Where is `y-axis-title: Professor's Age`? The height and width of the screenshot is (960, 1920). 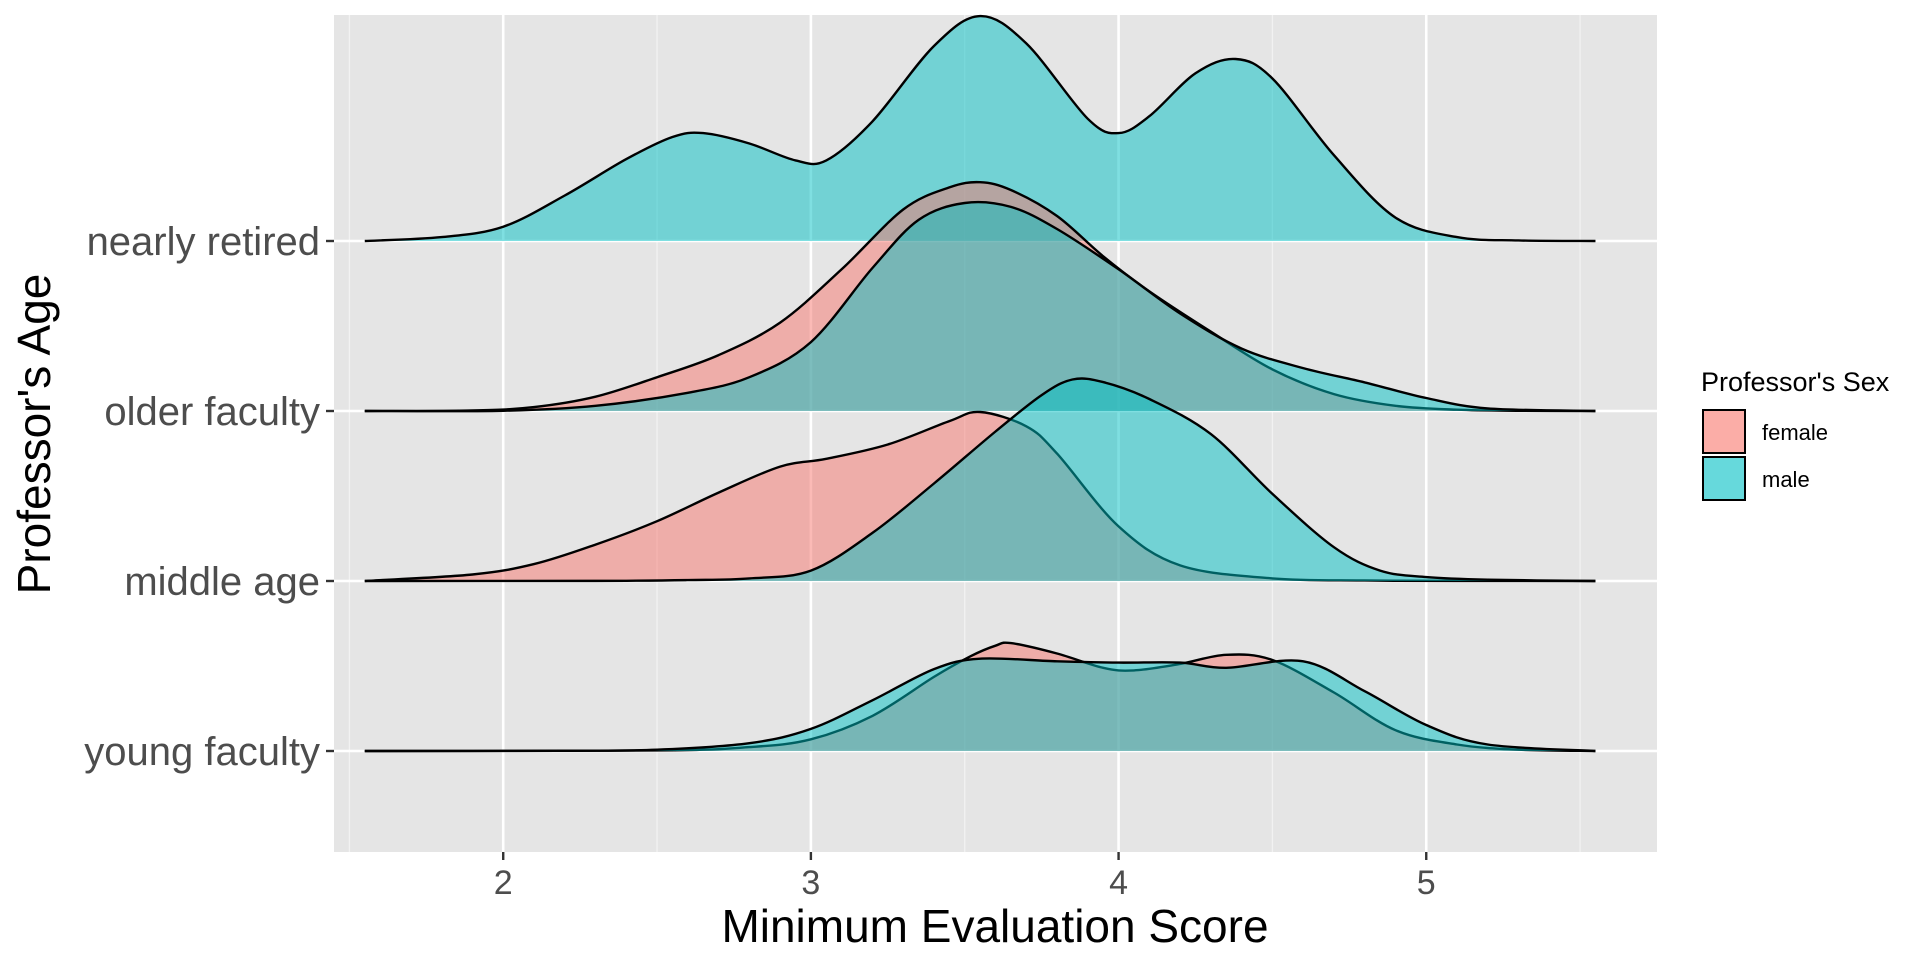 y-axis-title: Professor's Age is located at coordinates (34, 434).